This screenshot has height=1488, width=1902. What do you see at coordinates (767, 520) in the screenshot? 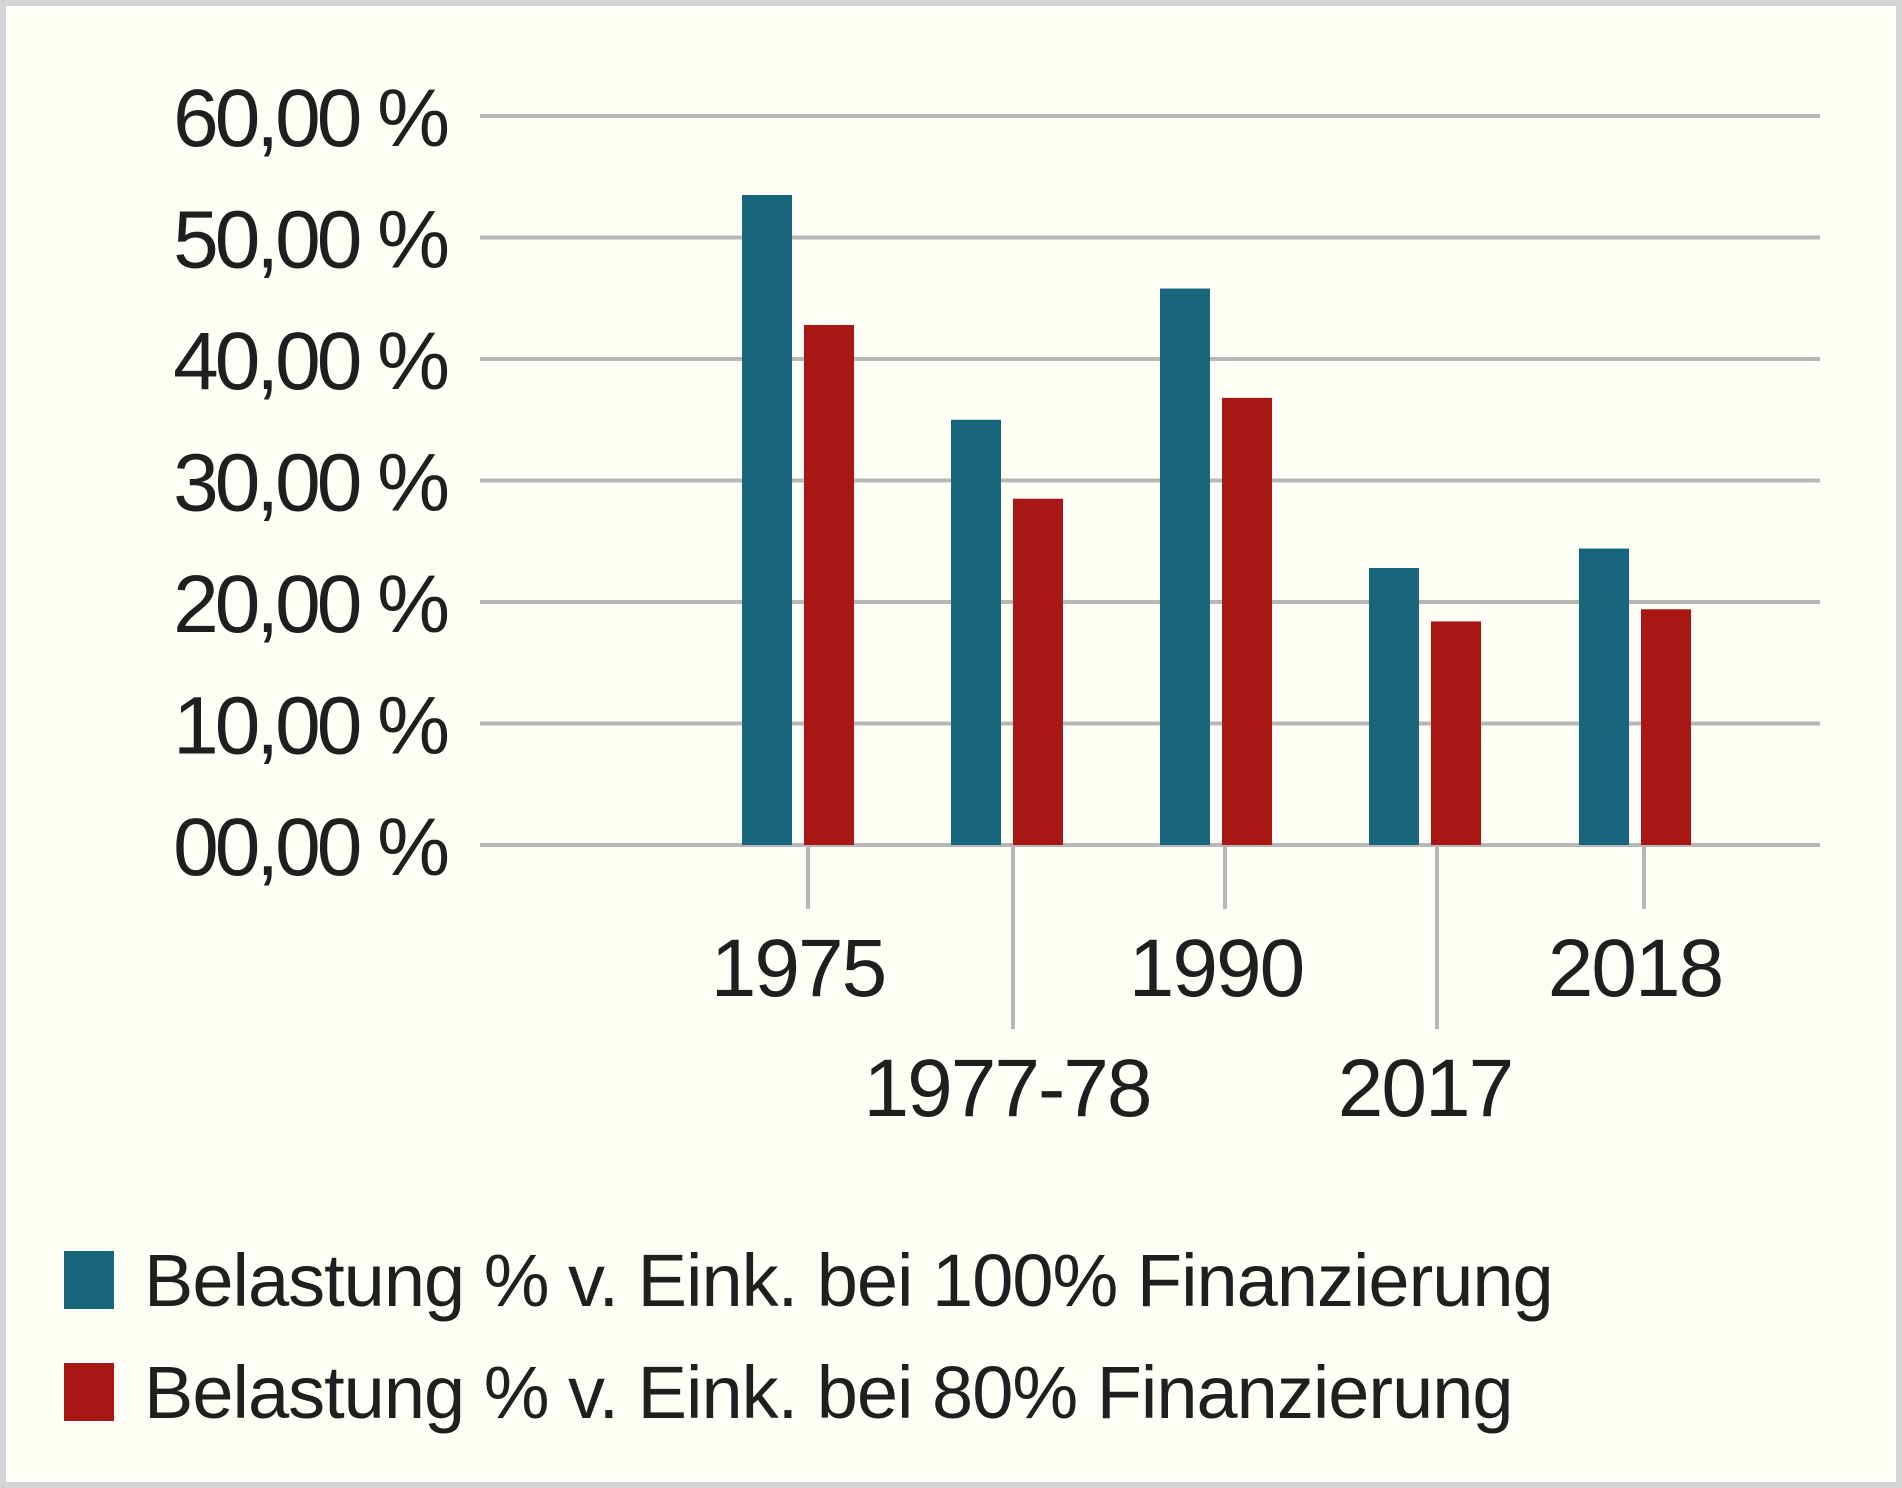
I see `bar-series-1-1975` at bounding box center [767, 520].